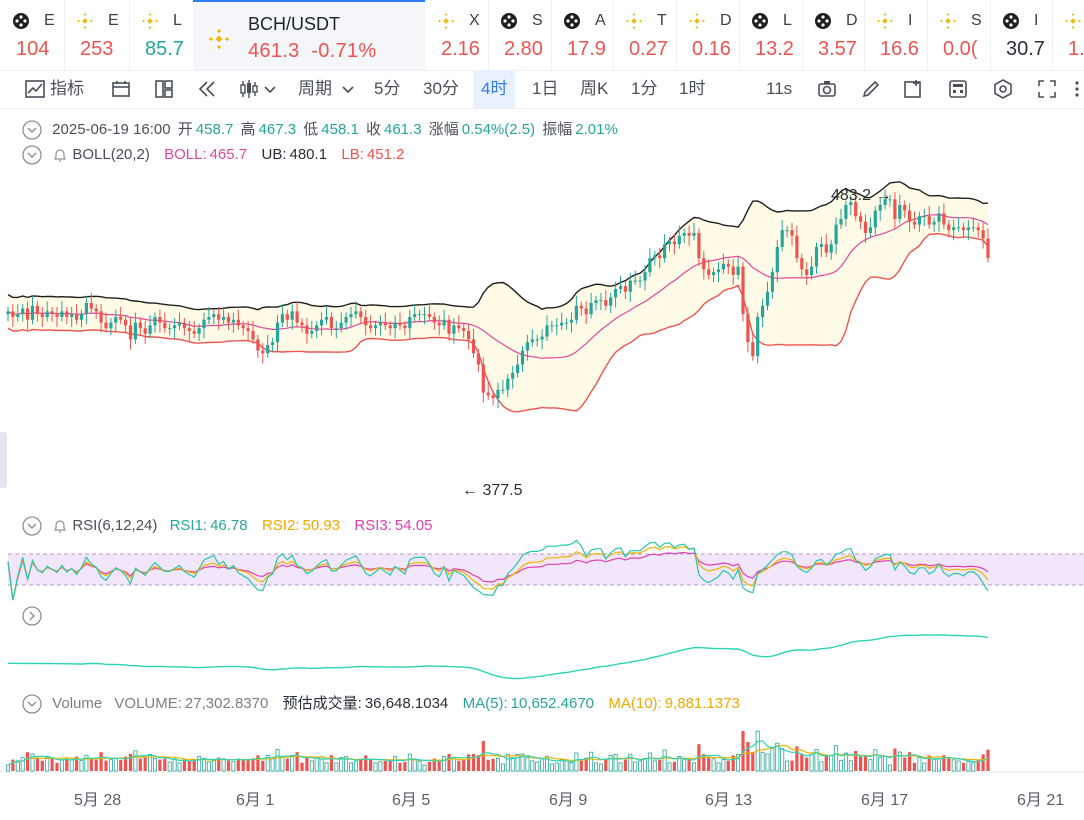  I want to click on ticker-tab: 1., so click(1068, 35).